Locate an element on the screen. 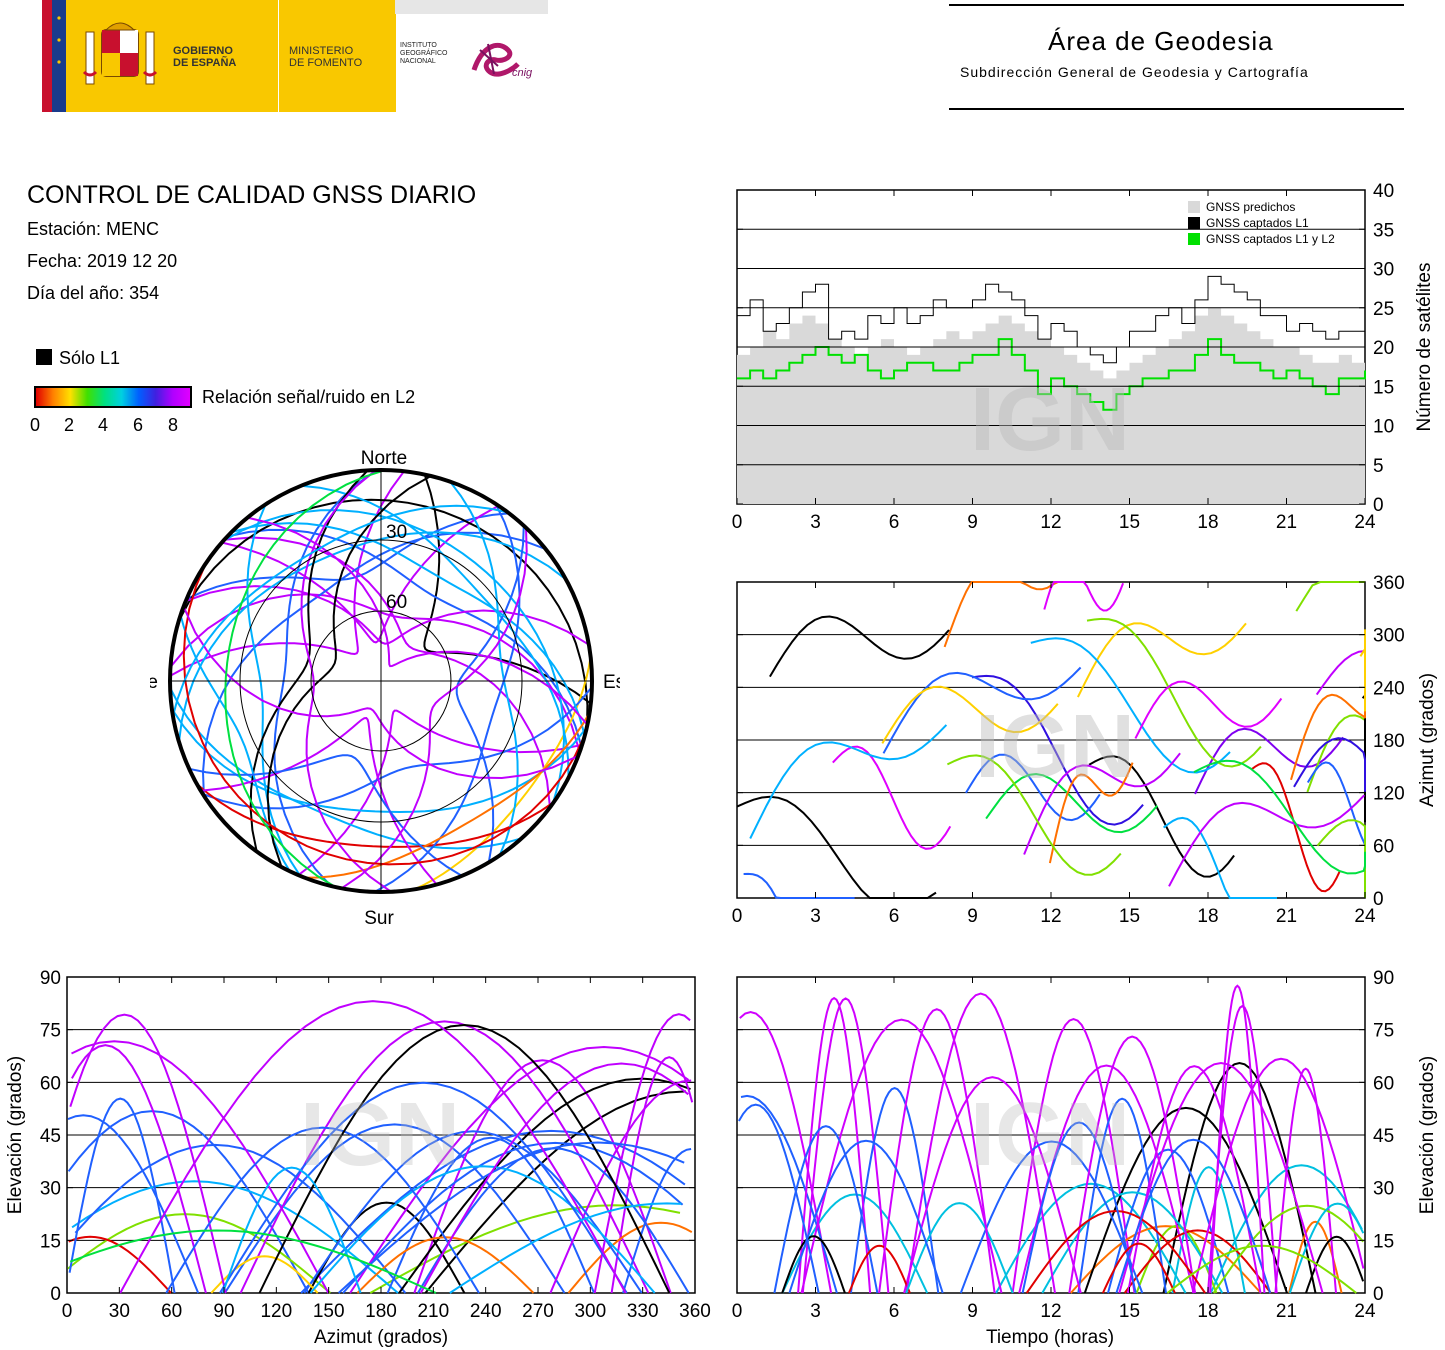 This screenshot has height=1350, width=1445. y-tick-label: 35 is located at coordinates (1383, 230).